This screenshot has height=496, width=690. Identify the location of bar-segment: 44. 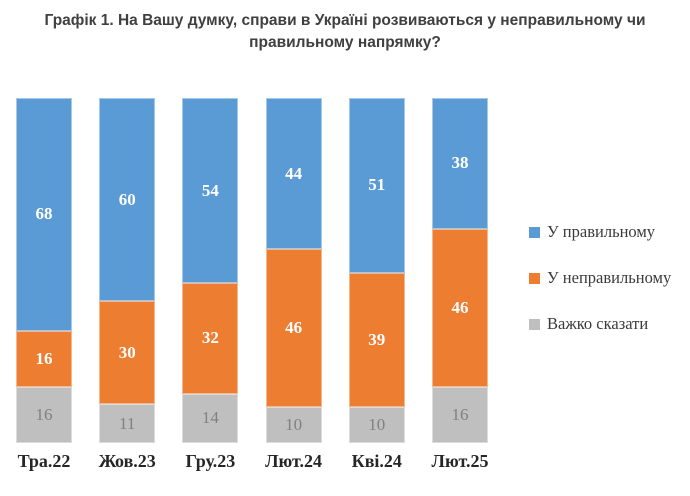
(293, 174).